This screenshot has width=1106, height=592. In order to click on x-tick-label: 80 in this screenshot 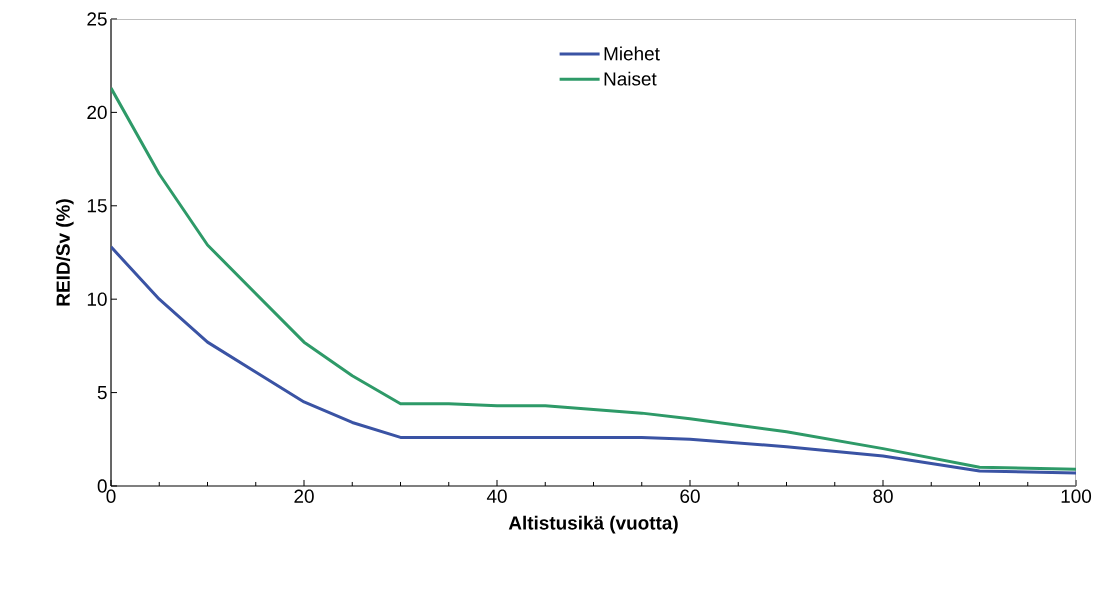, I will do `click(883, 496)`.